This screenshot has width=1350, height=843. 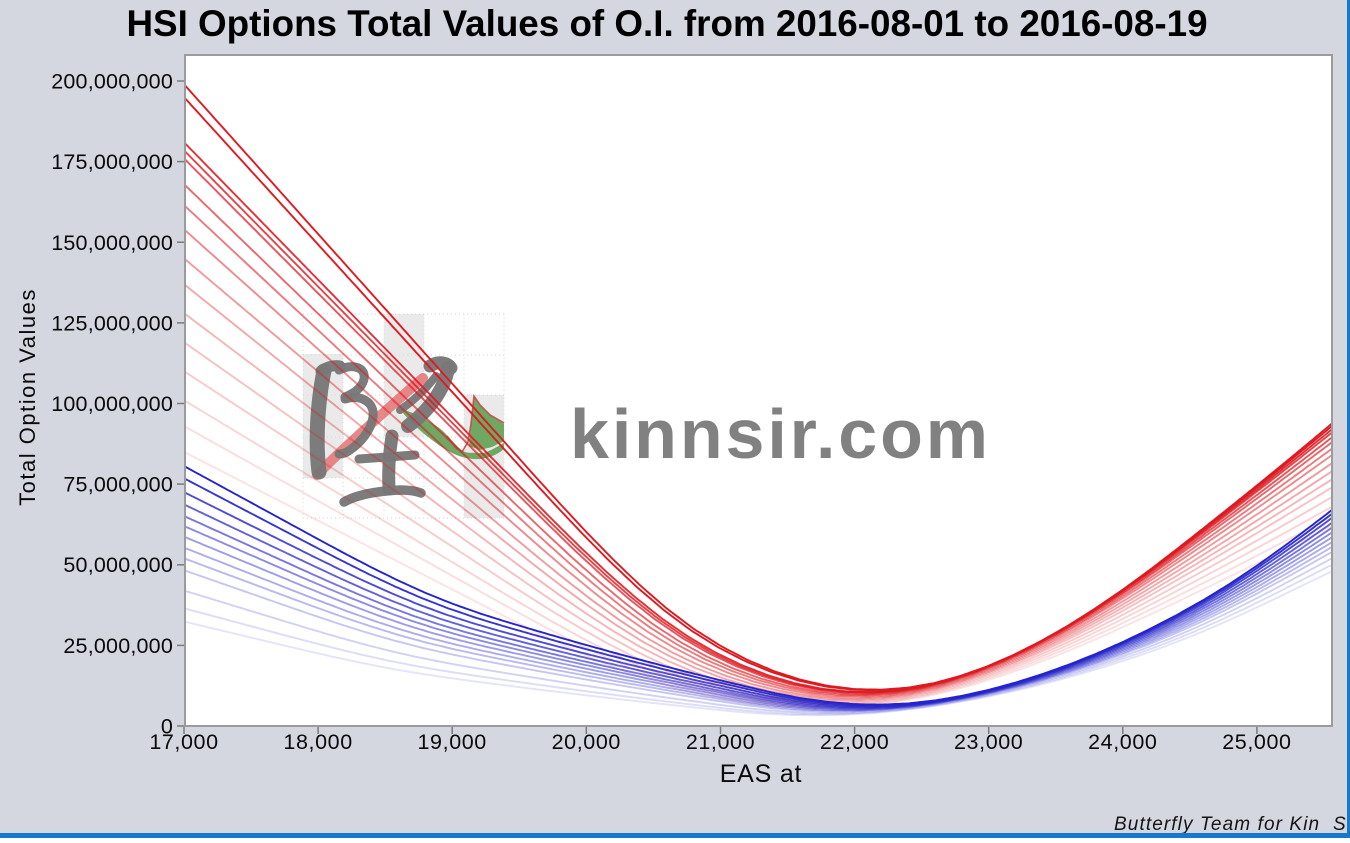 I want to click on svg-text: 17,000, so click(x=183, y=742).